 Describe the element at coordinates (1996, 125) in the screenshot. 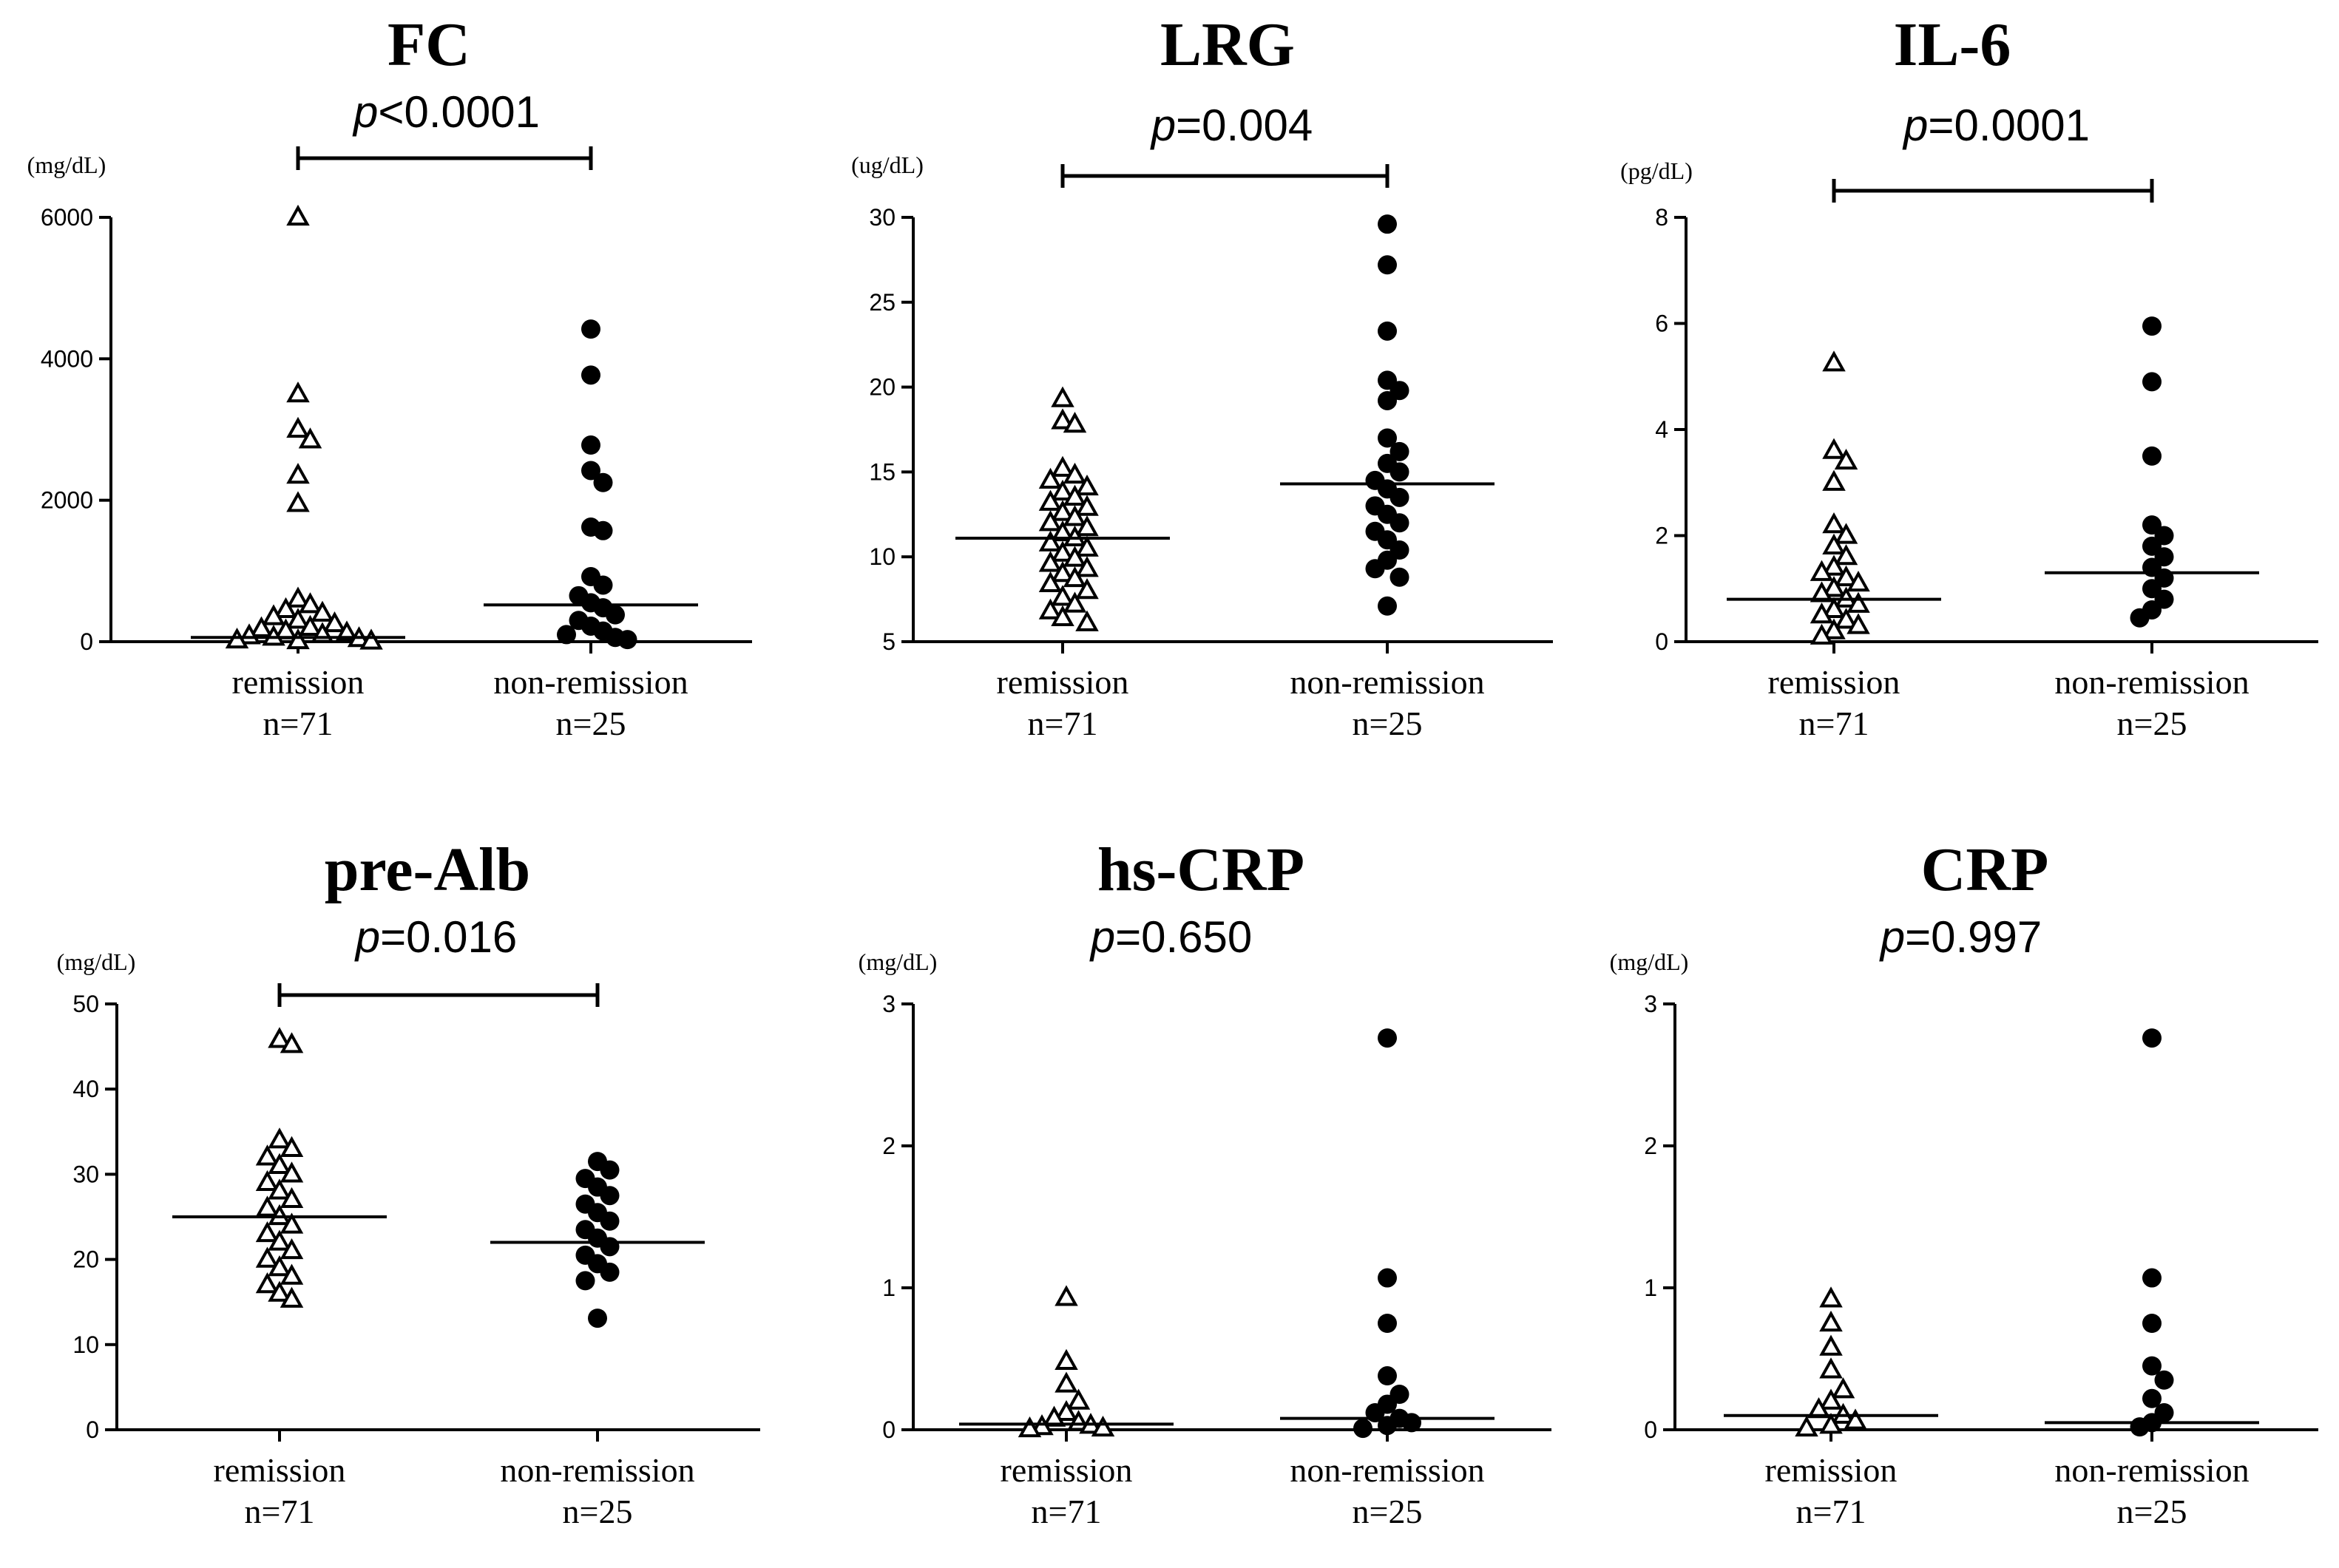

I see `p-value-label: p=0.0001` at that location.